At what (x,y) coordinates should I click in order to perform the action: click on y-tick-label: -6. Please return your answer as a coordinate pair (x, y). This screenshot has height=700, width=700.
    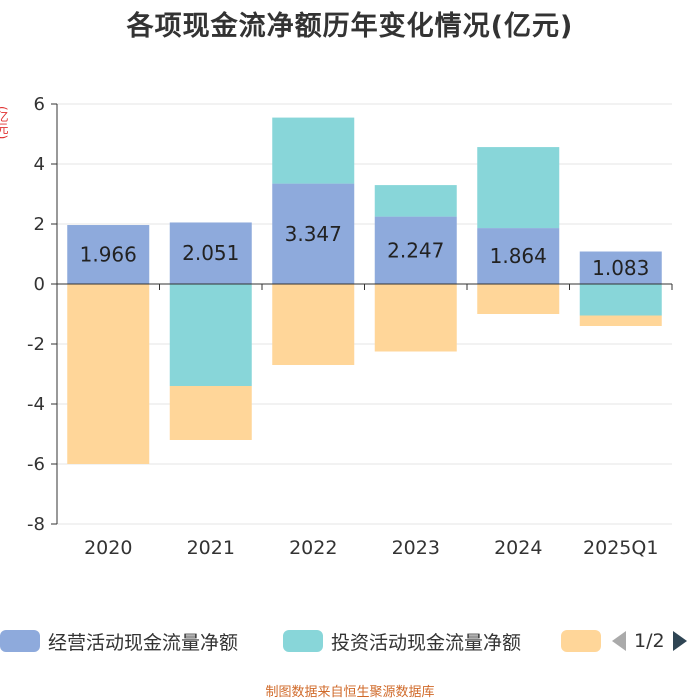
    Looking at the image, I should click on (36, 464).